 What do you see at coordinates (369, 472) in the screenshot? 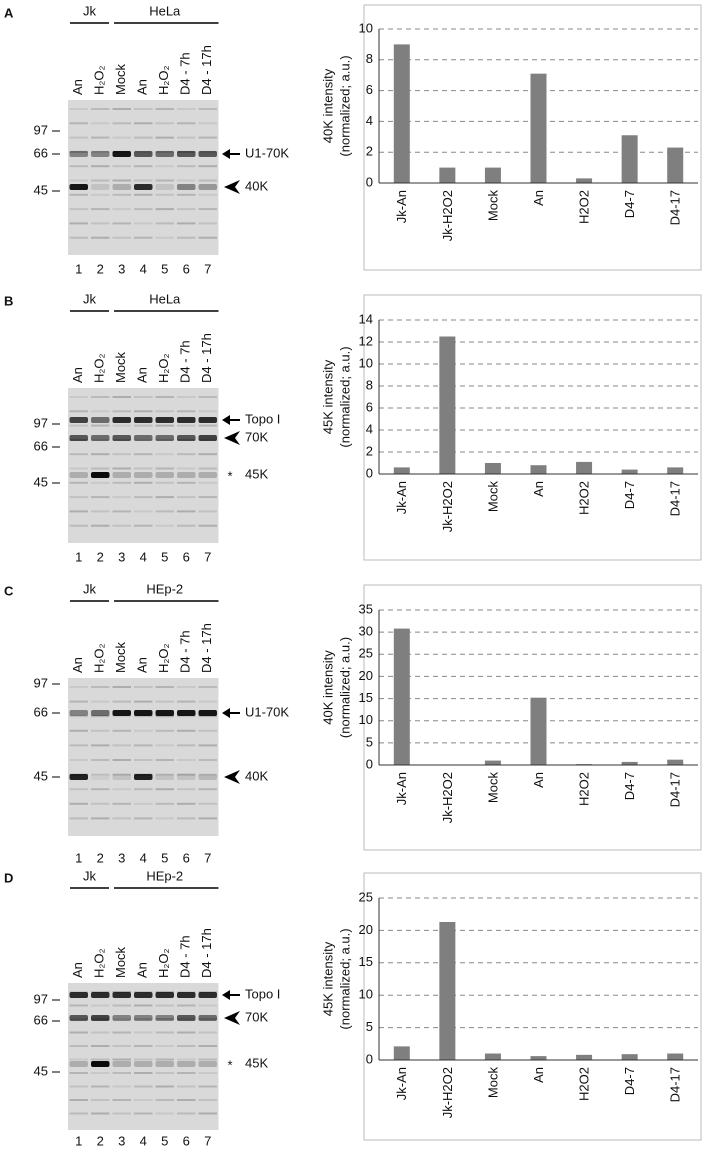
I see `y-tick-label: 0` at bounding box center [369, 472].